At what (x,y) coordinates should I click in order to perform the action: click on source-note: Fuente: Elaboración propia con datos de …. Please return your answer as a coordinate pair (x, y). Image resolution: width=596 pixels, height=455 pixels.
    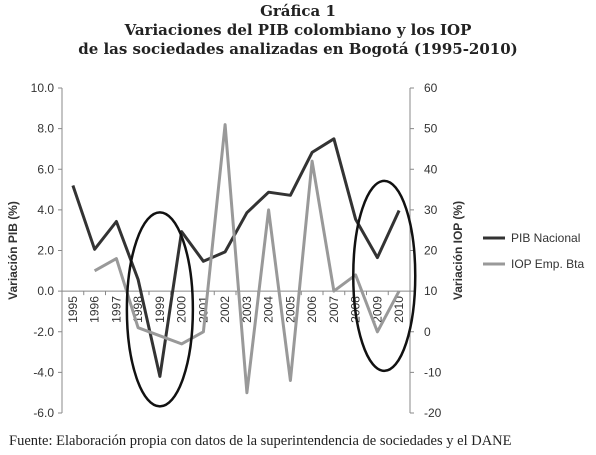
    Looking at the image, I should click on (260, 441).